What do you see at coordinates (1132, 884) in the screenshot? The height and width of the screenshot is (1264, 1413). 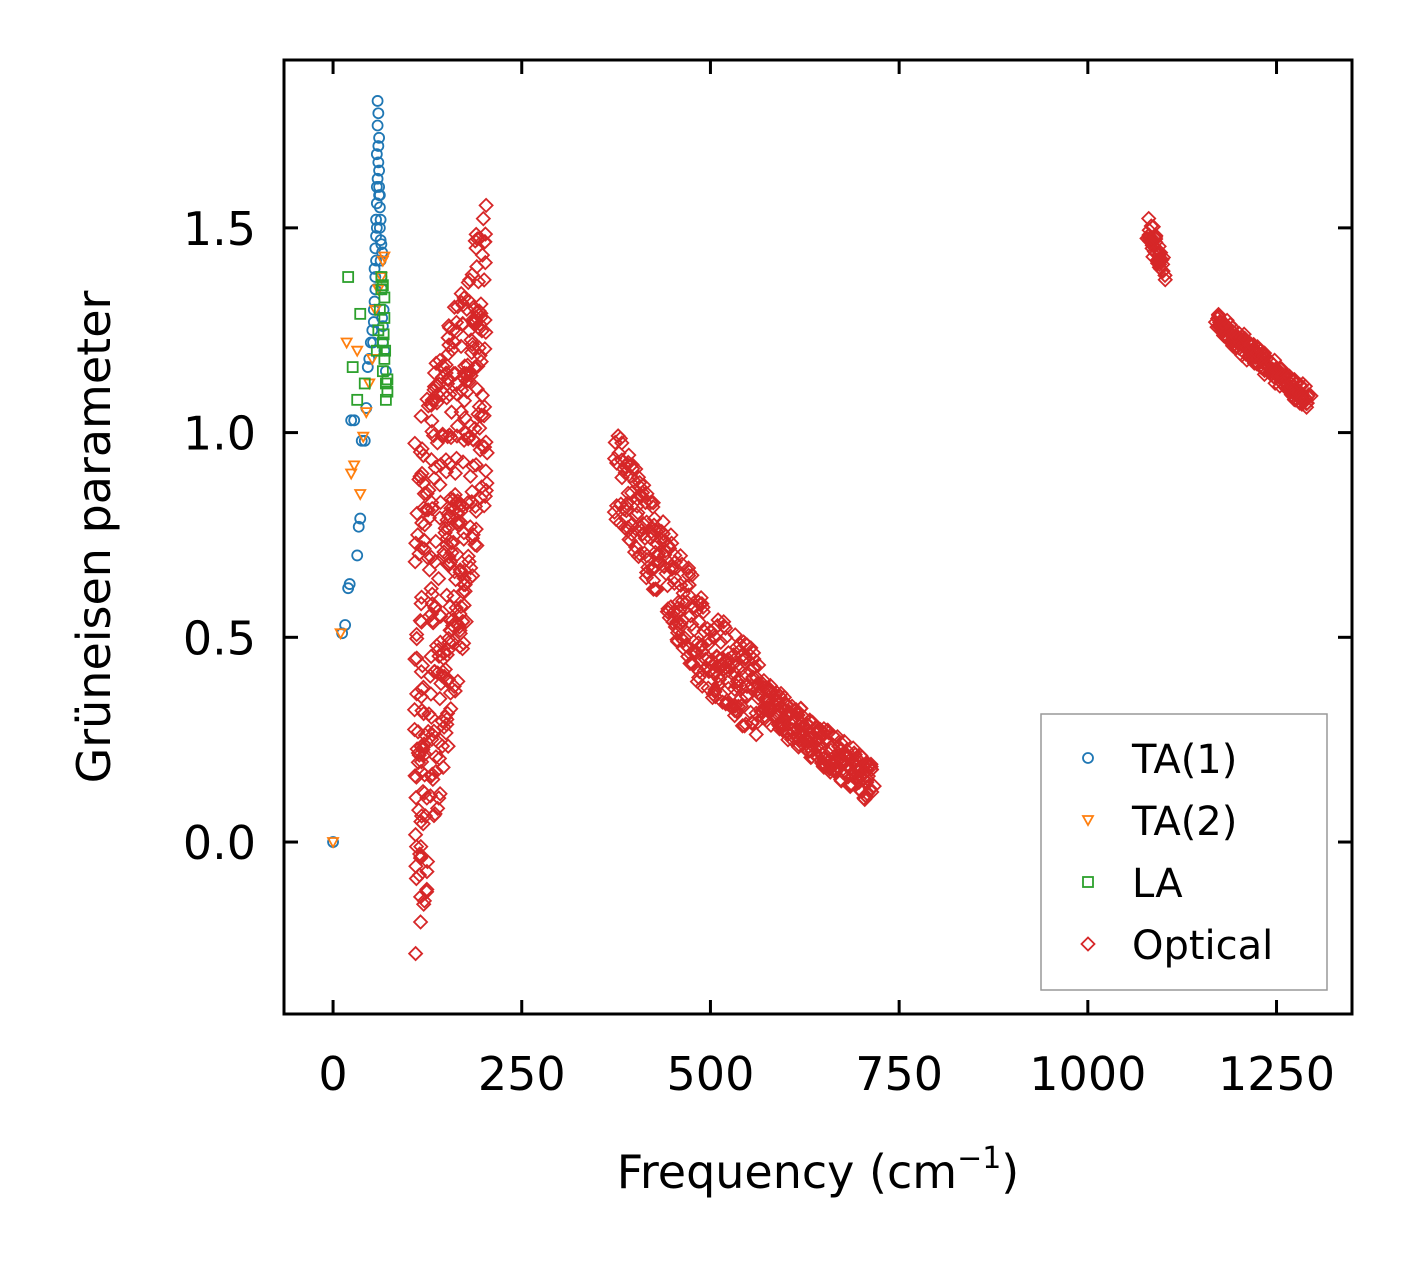 I see `legend-item: LA` at bounding box center [1132, 884].